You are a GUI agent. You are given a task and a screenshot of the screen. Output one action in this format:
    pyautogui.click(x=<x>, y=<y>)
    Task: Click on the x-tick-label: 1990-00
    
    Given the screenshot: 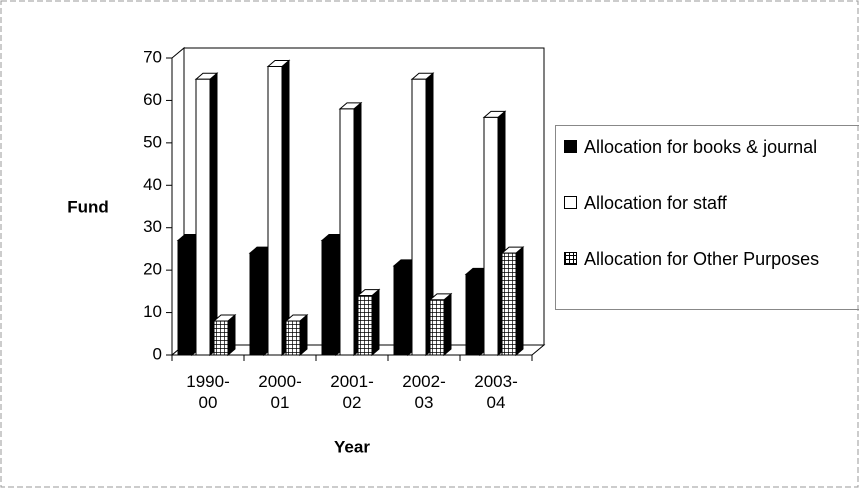 What is the action you would take?
    pyautogui.click(x=208, y=392)
    